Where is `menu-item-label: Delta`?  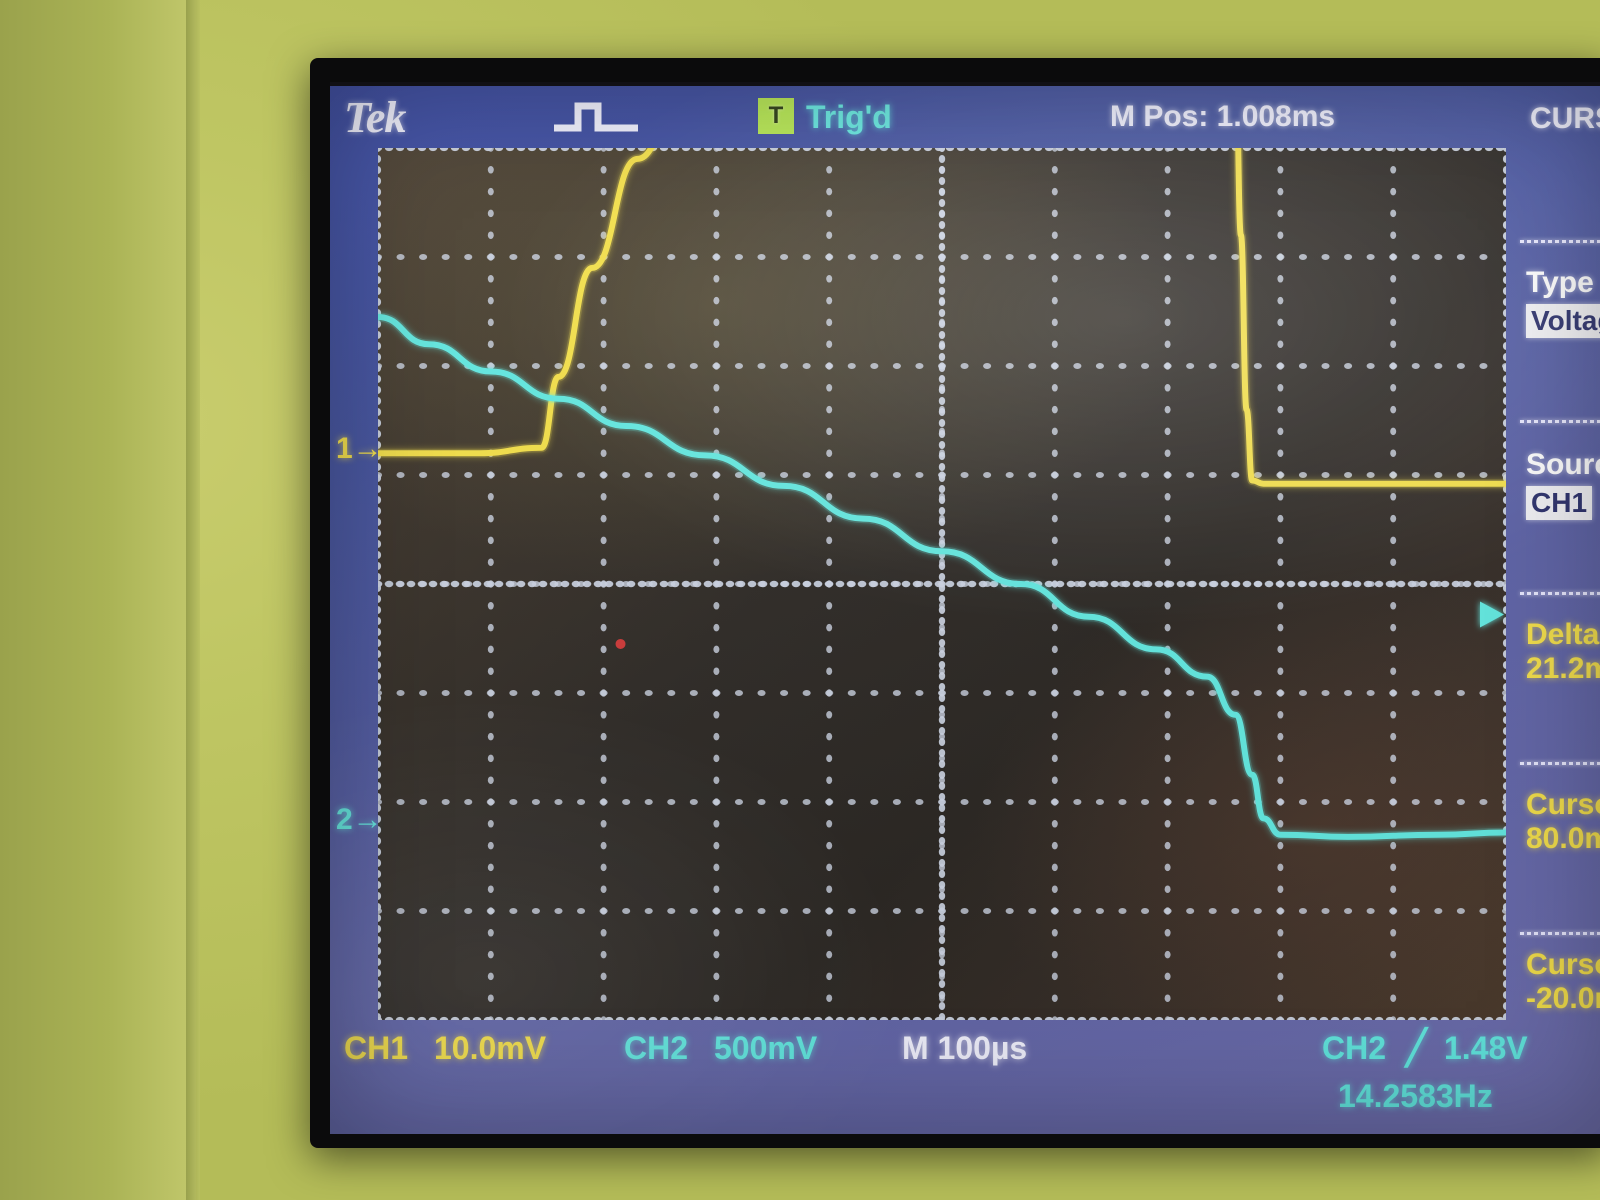 menu-item-label: Delta is located at coordinates (1563, 634).